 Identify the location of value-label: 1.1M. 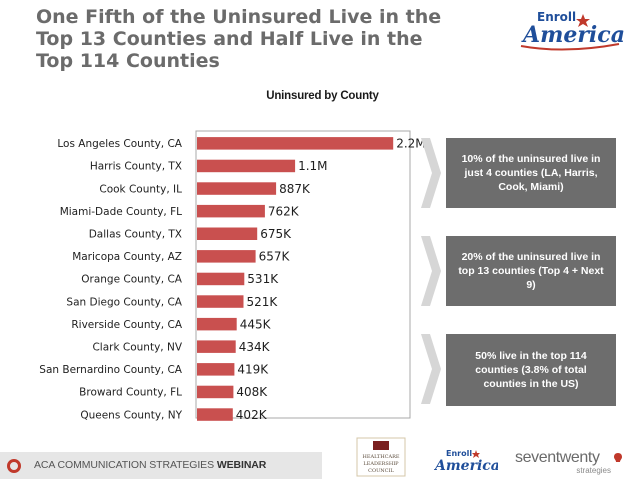
(312, 166).